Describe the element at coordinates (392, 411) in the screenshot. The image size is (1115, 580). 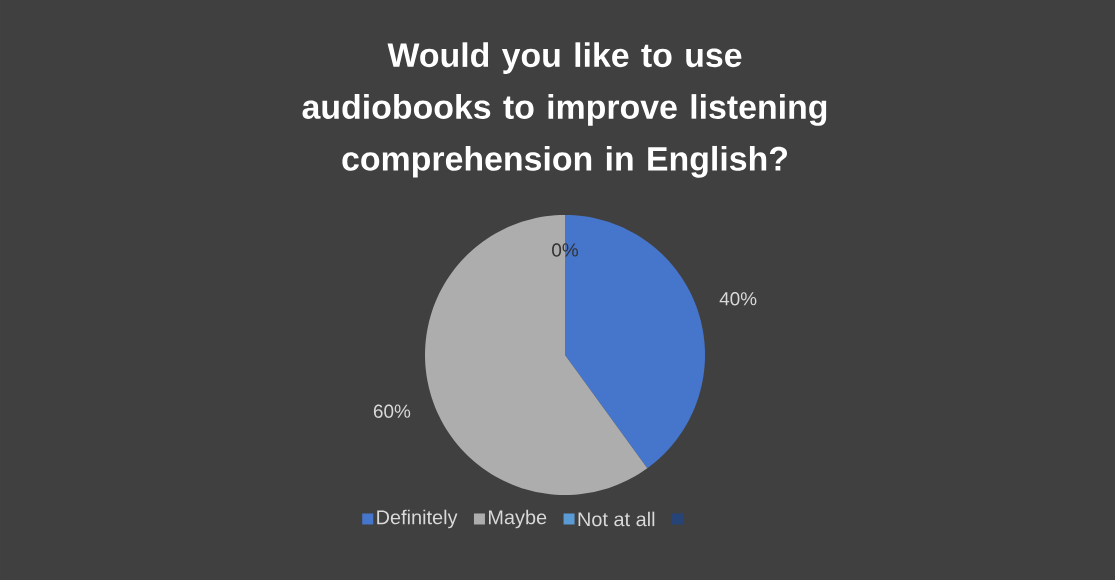
I see `data-label: 60%` at that location.